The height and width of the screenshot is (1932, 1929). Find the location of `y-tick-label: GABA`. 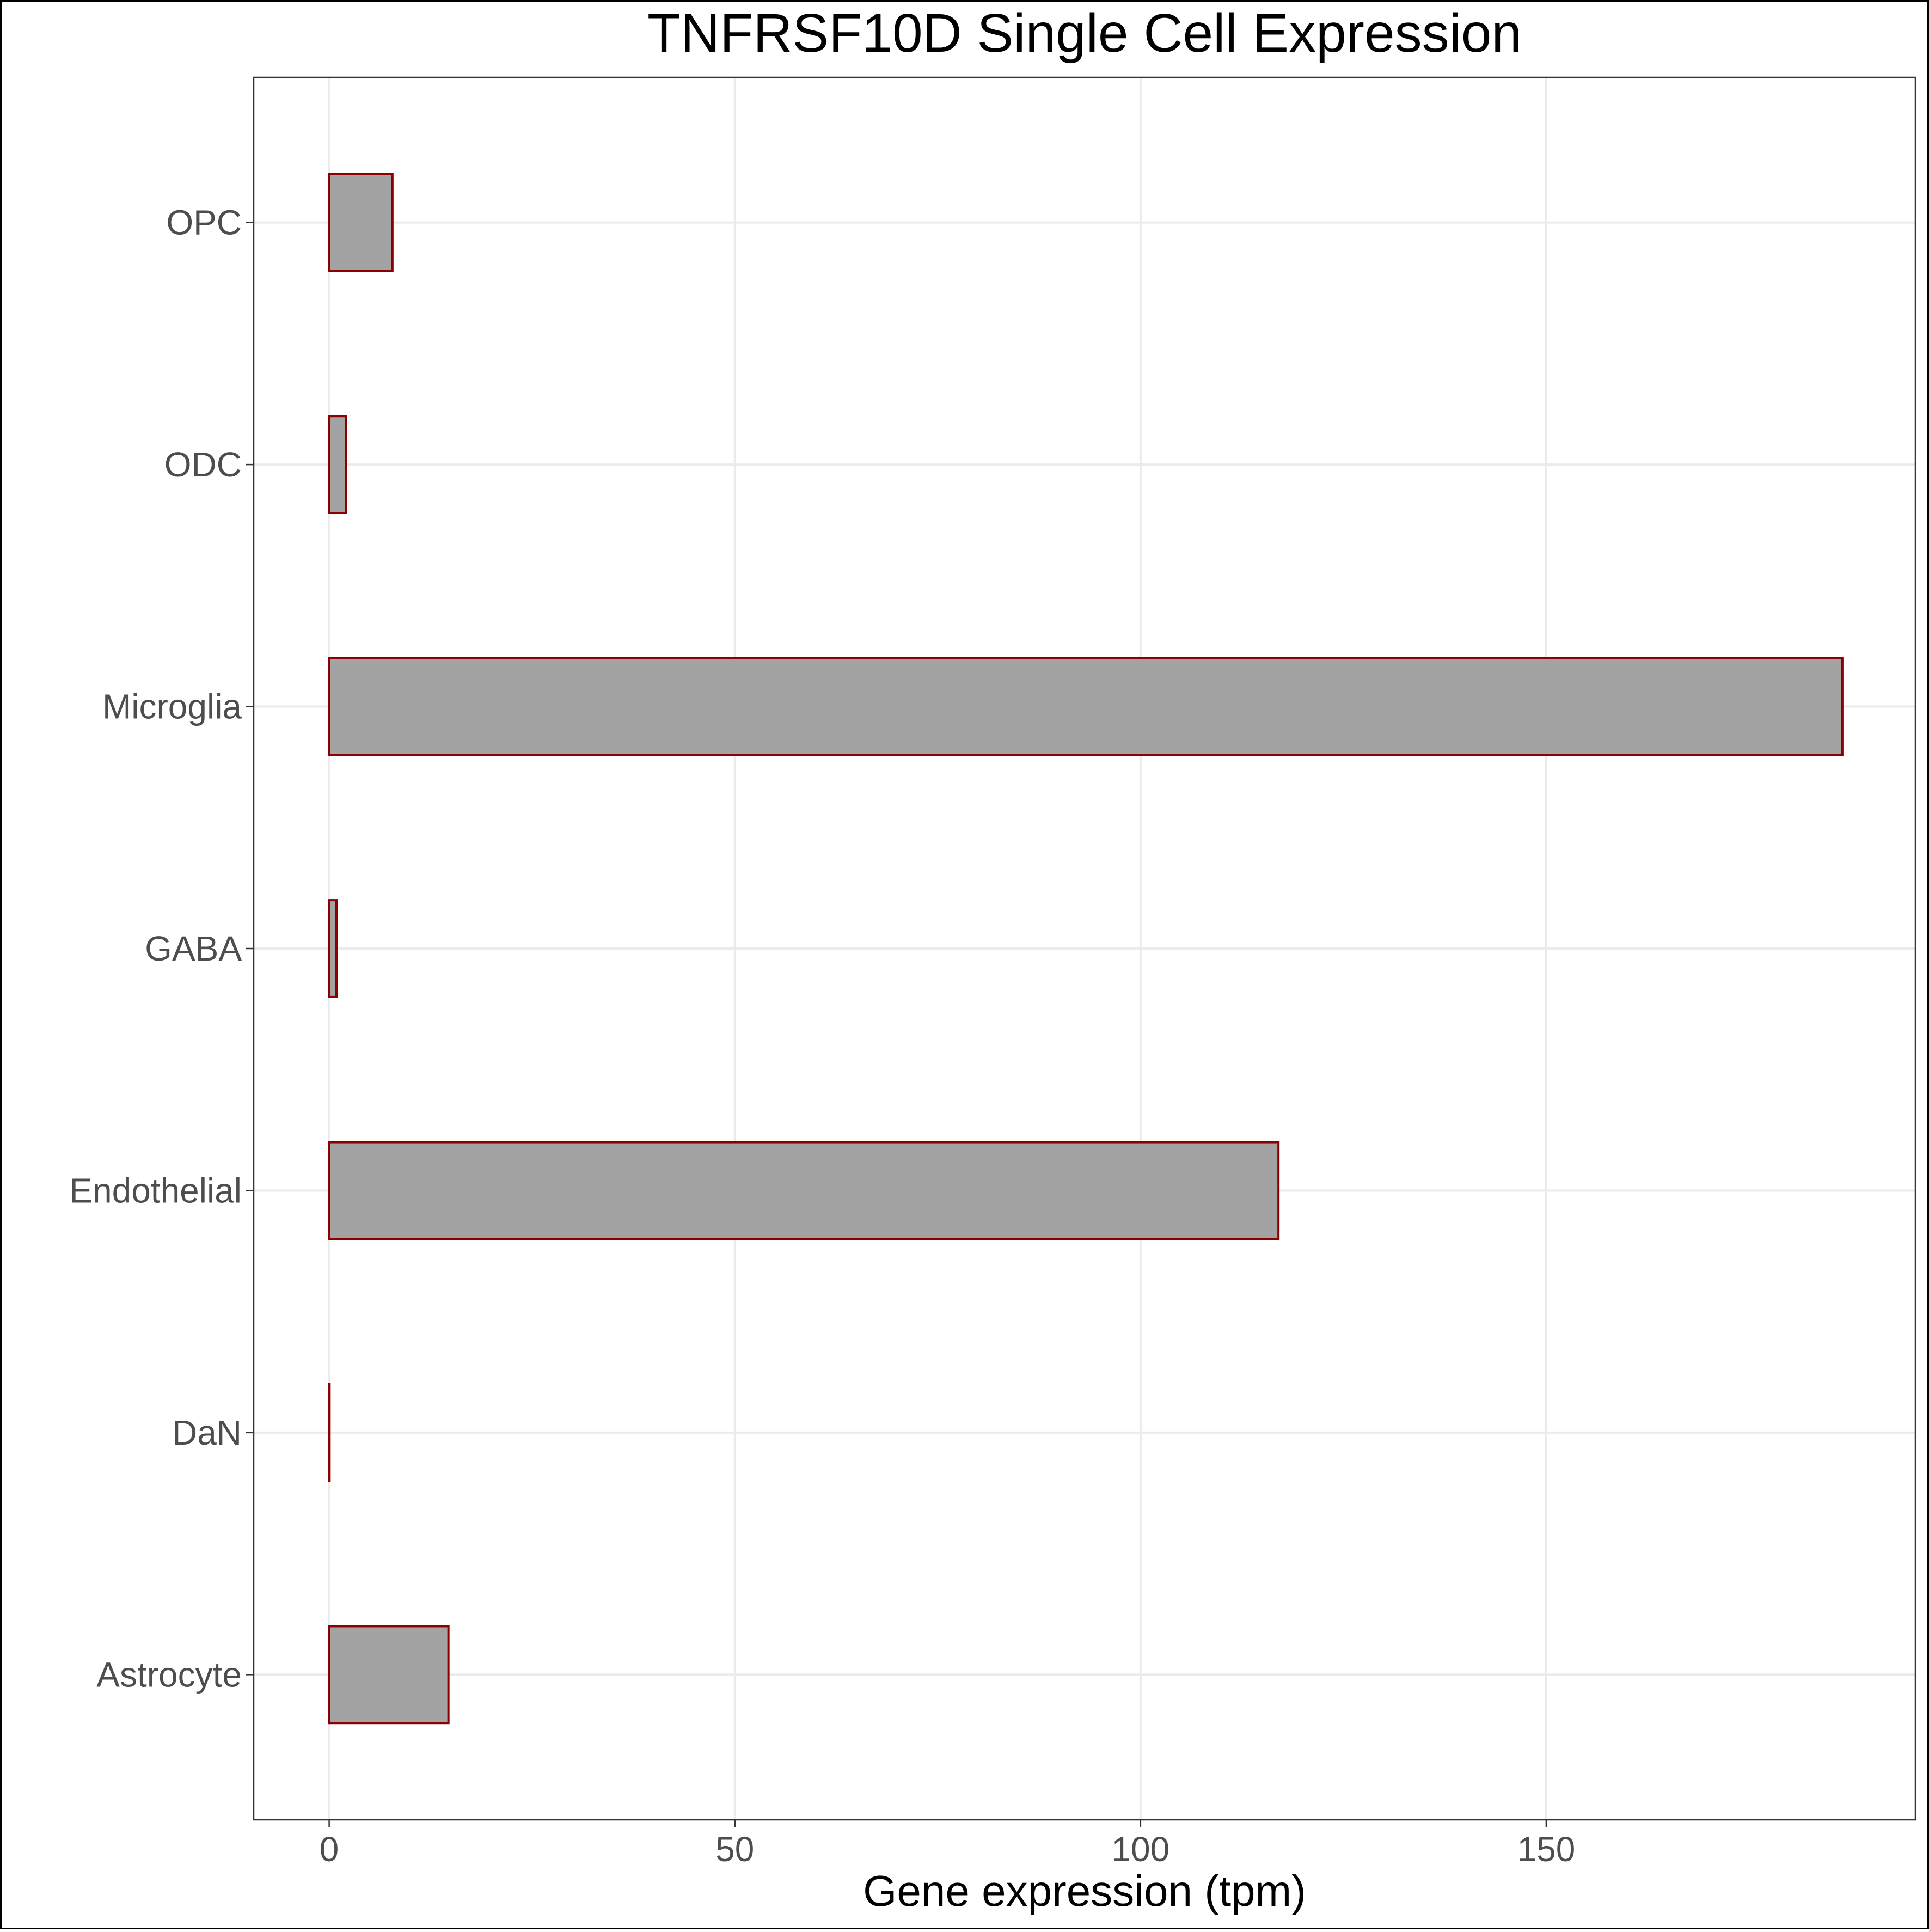

y-tick-label: GABA is located at coordinates (193, 949).